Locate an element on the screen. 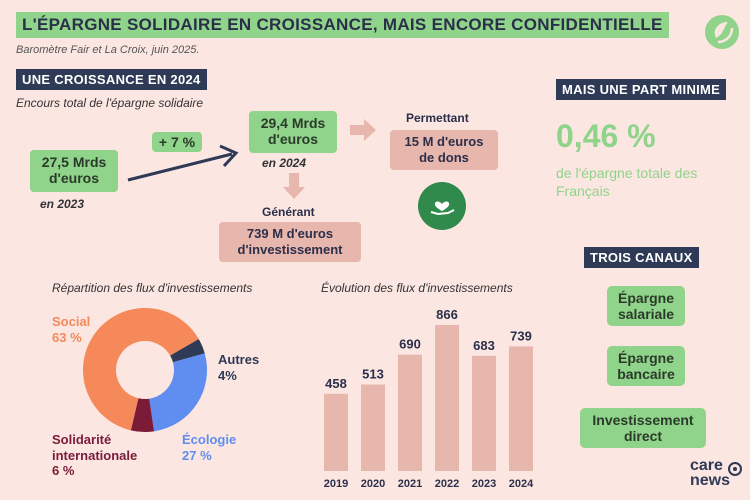 This screenshot has width=750, height=500. channel-item: Épargne salariale is located at coordinates (646, 306).